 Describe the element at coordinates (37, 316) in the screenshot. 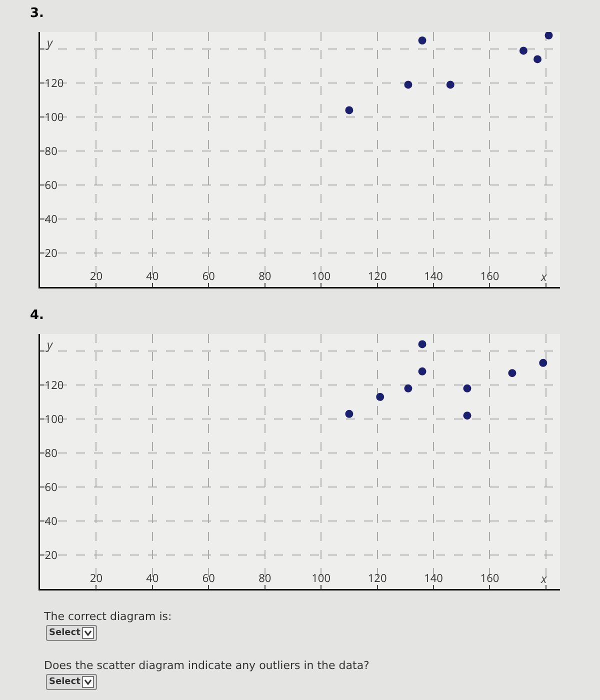

I see `chart-title: 4.` at that location.